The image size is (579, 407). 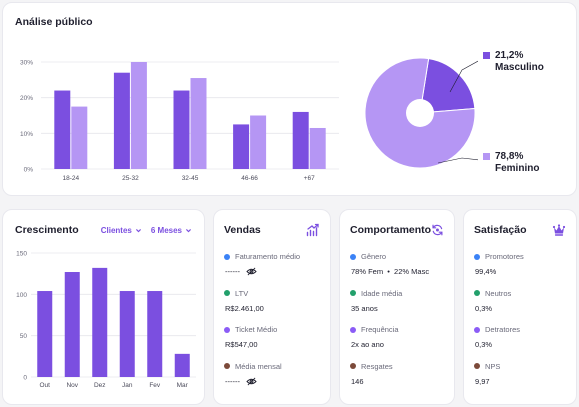 What do you see at coordinates (242, 230) in the screenshot?
I see `sales-title: Vendas` at bounding box center [242, 230].